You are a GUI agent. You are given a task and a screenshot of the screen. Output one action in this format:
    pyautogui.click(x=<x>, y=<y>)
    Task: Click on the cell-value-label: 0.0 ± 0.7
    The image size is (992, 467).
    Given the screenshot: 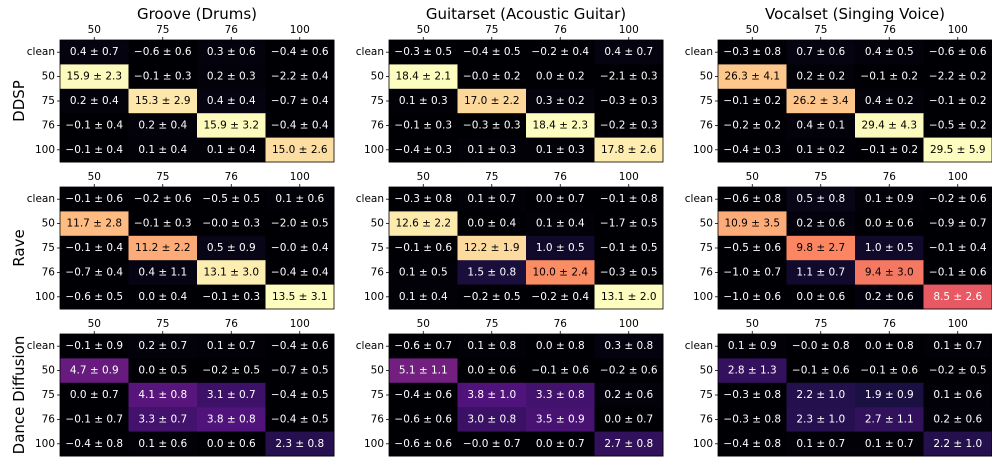 What is the action you would take?
    pyautogui.click(x=628, y=419)
    